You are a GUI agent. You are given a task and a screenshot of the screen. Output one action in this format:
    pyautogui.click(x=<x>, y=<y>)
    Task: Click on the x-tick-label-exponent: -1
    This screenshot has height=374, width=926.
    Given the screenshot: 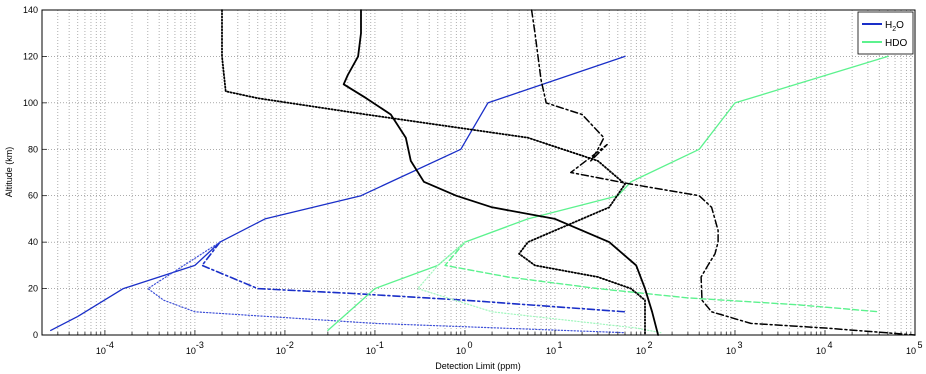 What is the action you would take?
    pyautogui.click(x=380, y=345)
    